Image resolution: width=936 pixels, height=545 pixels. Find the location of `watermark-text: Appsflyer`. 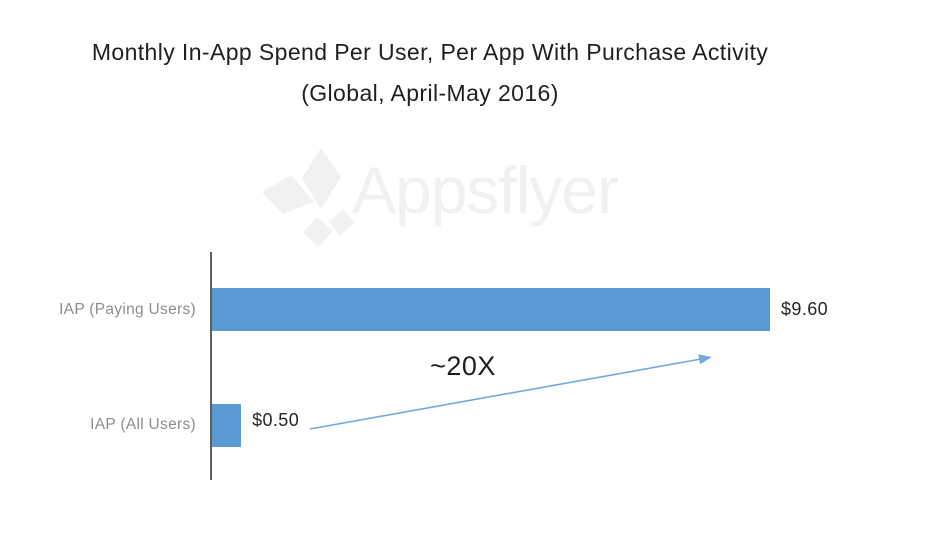

watermark-text: Appsflyer is located at coordinates (485, 190).